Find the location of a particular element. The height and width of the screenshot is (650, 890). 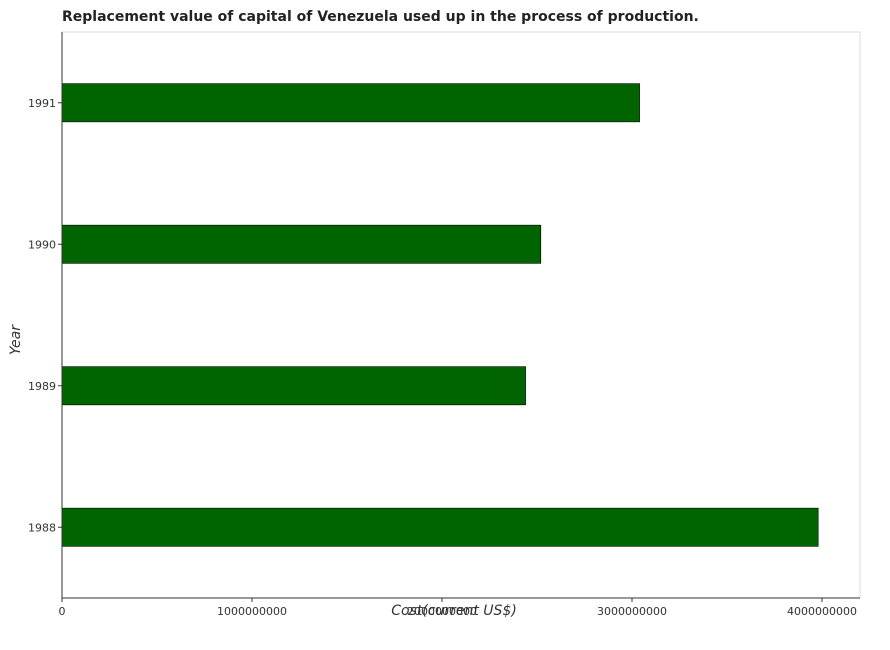

bar-1990 is located at coordinates (301, 244).